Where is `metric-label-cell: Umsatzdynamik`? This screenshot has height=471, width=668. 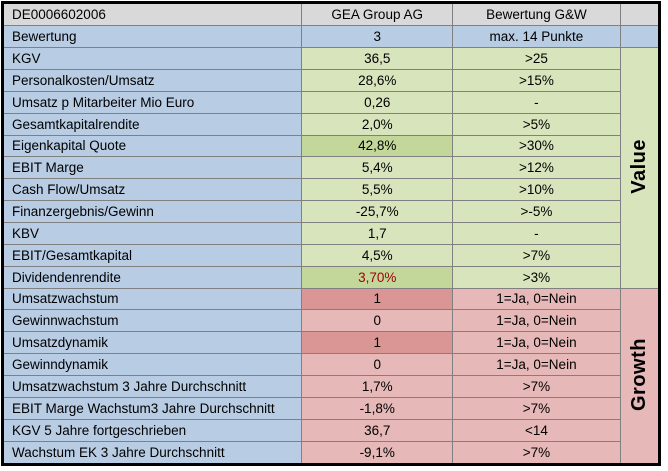 metric-label-cell: Umsatzdynamik is located at coordinates (152, 343).